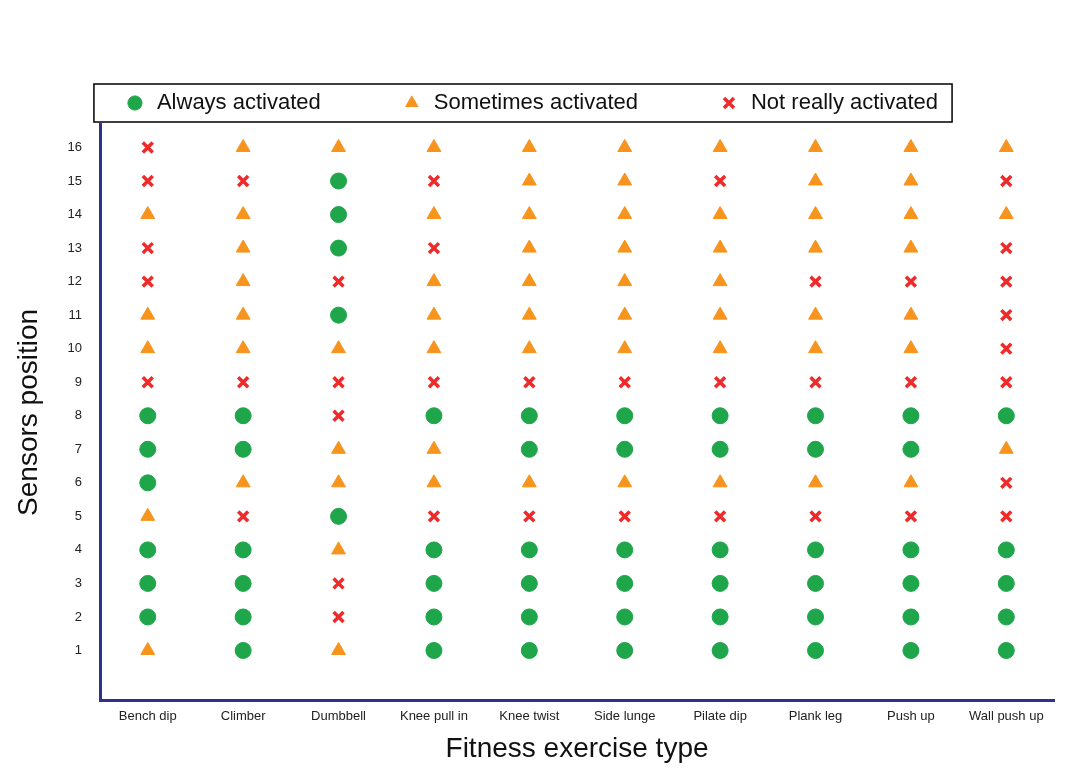 The height and width of the screenshot is (774, 1082). I want to click on y-tick-label: 12, so click(75, 281).